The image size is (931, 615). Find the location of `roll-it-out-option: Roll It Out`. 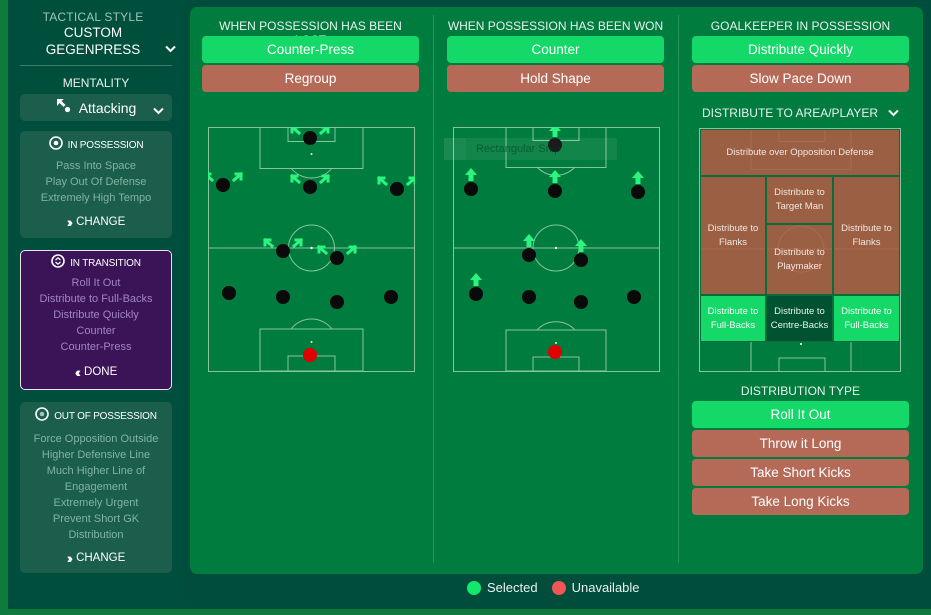

roll-it-out-option: Roll It Out is located at coordinates (800, 414).